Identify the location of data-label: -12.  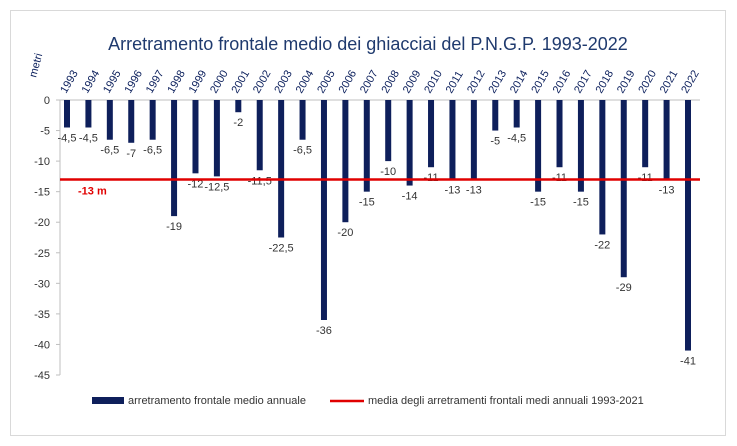
(196, 184).